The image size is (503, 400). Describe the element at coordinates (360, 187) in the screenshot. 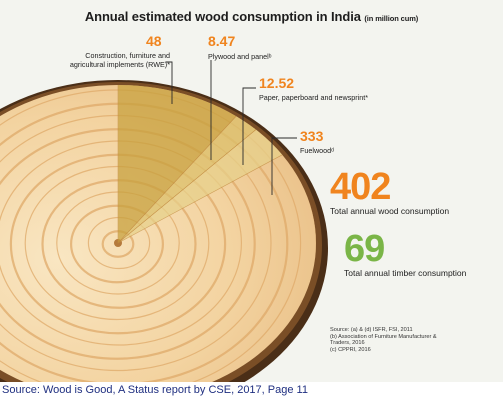

I see `total-wood-value: 402` at that location.